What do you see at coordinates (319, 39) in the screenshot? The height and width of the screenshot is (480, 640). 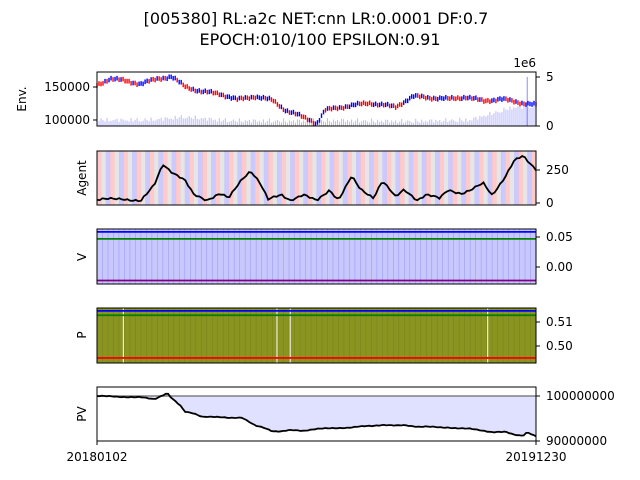 I see `chart-title-line-2: EPOCH:010/100 EPSILON:0.91` at bounding box center [319, 39].